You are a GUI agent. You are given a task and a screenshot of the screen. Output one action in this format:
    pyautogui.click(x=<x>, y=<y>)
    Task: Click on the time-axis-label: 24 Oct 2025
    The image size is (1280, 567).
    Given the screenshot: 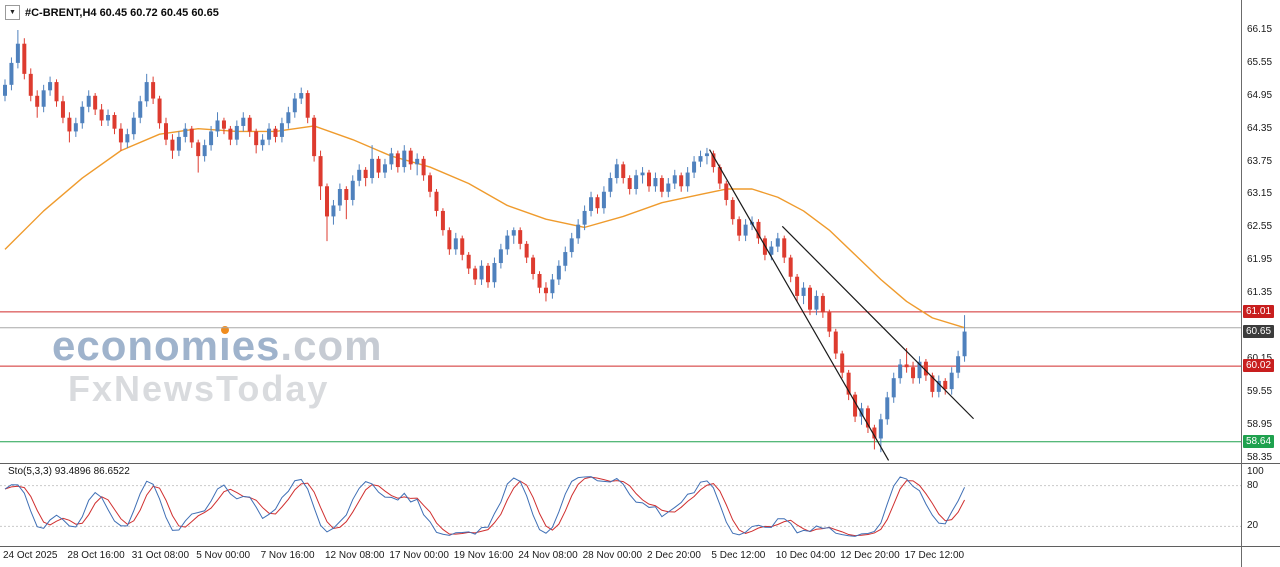 What is the action you would take?
    pyautogui.click(x=30, y=555)
    